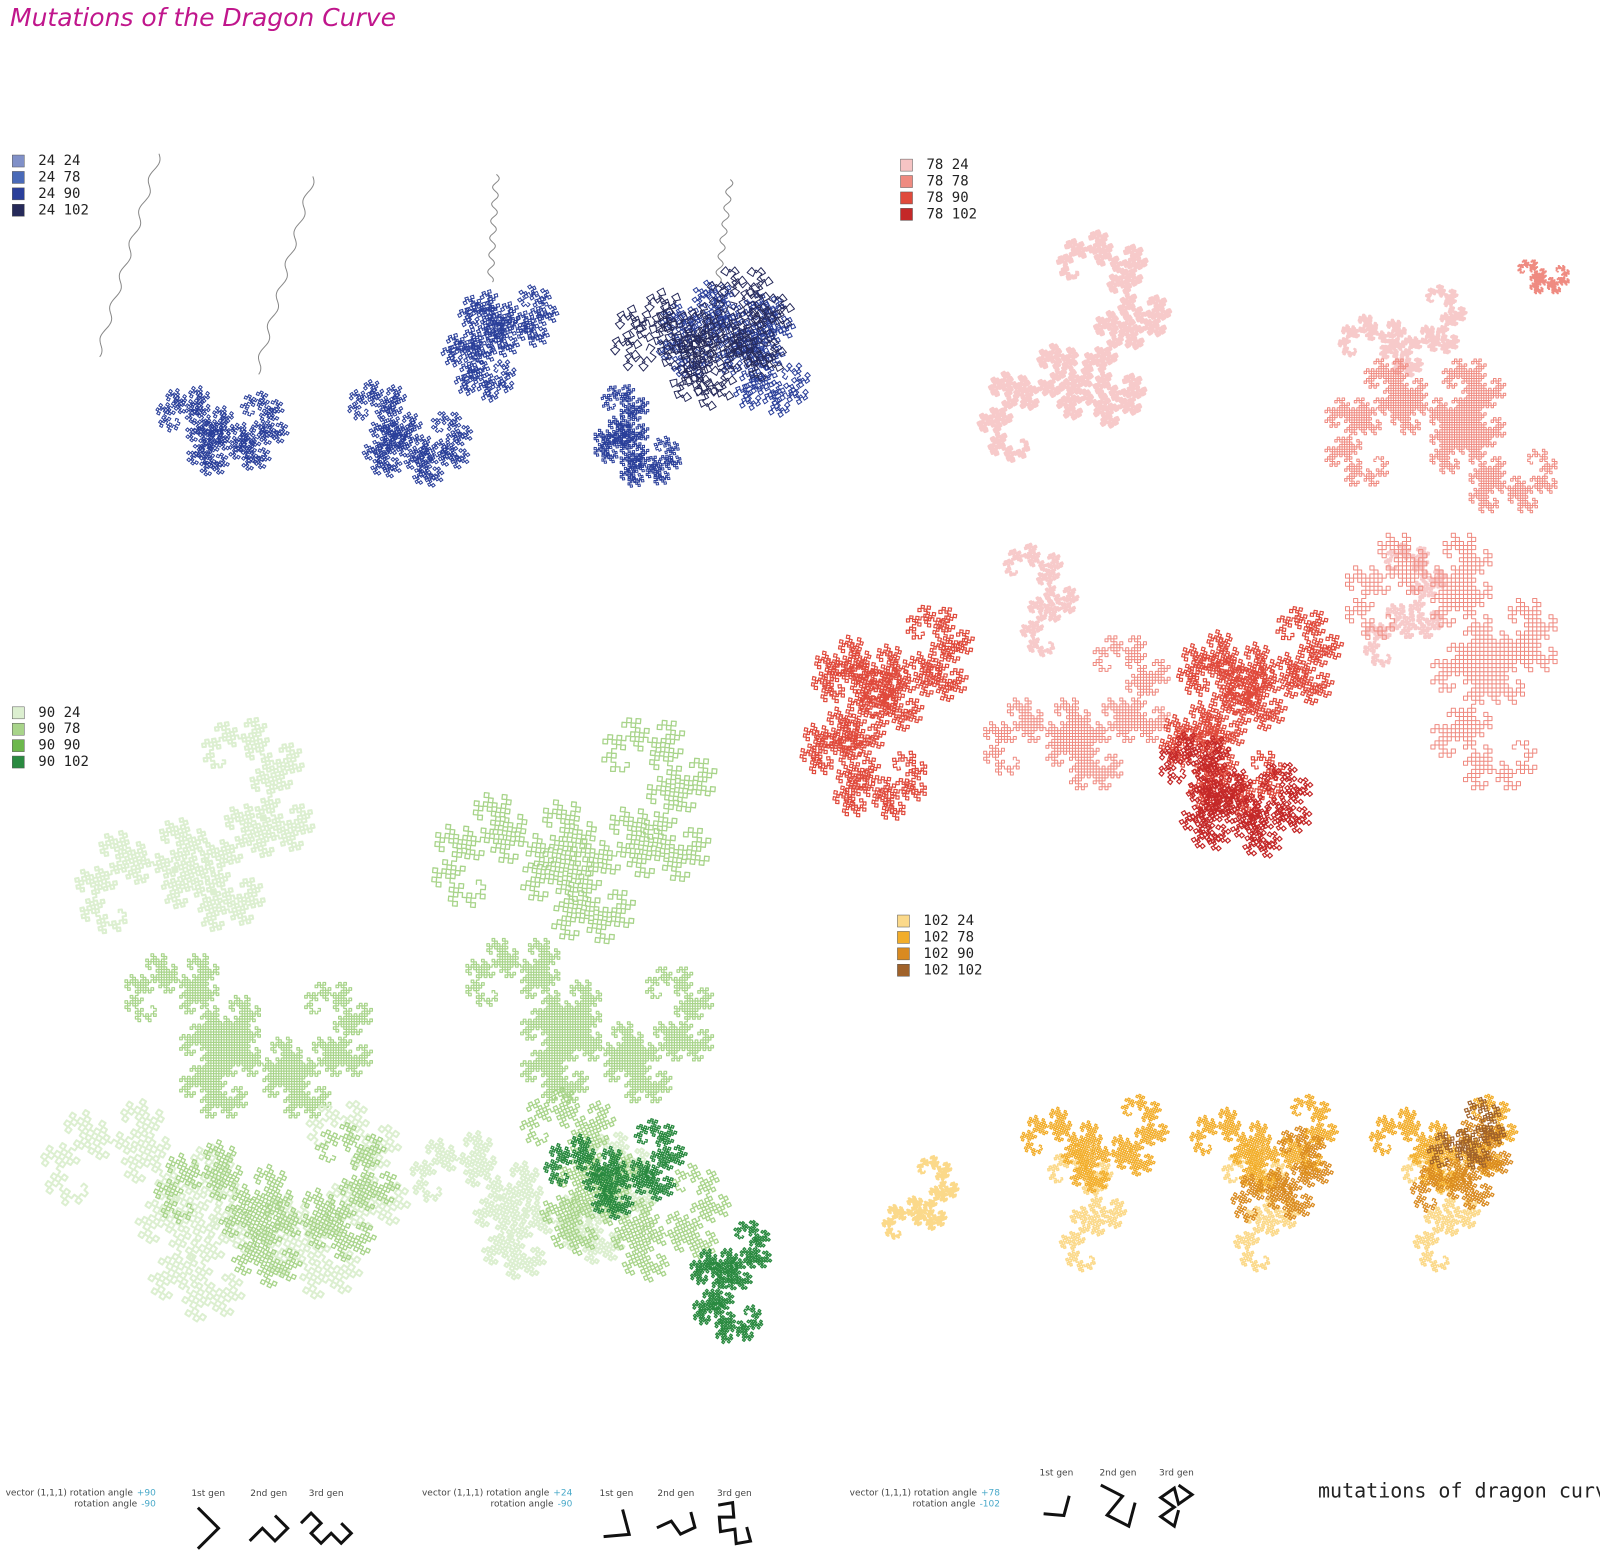  Describe the element at coordinates (59, 713) in the screenshot. I see `legend-label: 90 24` at that location.